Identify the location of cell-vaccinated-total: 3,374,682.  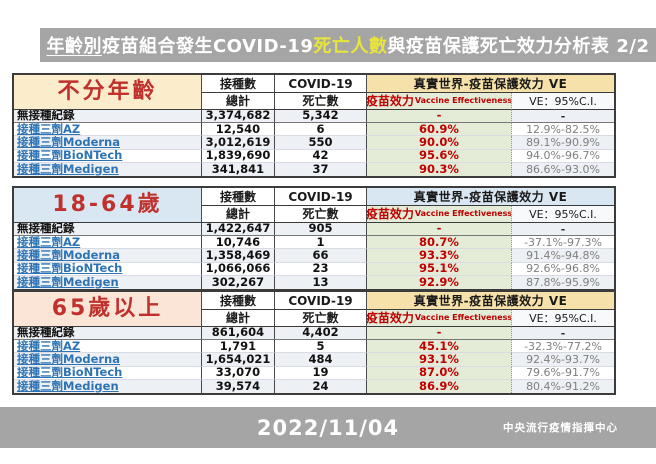
(238, 117).